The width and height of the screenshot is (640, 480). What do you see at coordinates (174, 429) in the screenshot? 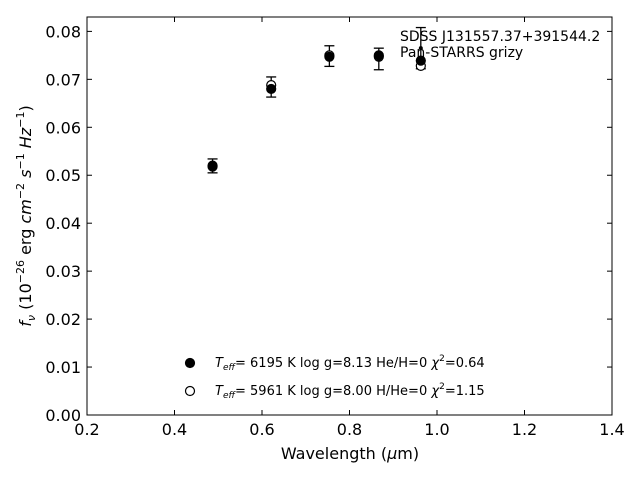
I see `x-tick-label: 0.4` at bounding box center [174, 429].